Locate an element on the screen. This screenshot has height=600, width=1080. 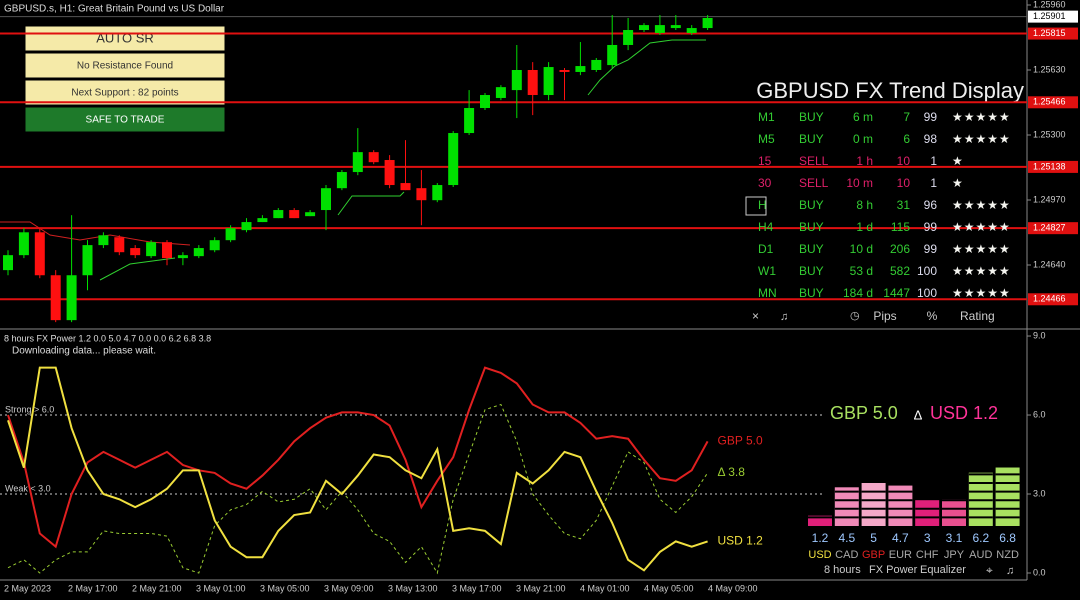
time-label: 3 May 05:00 is located at coordinates (285, 588).